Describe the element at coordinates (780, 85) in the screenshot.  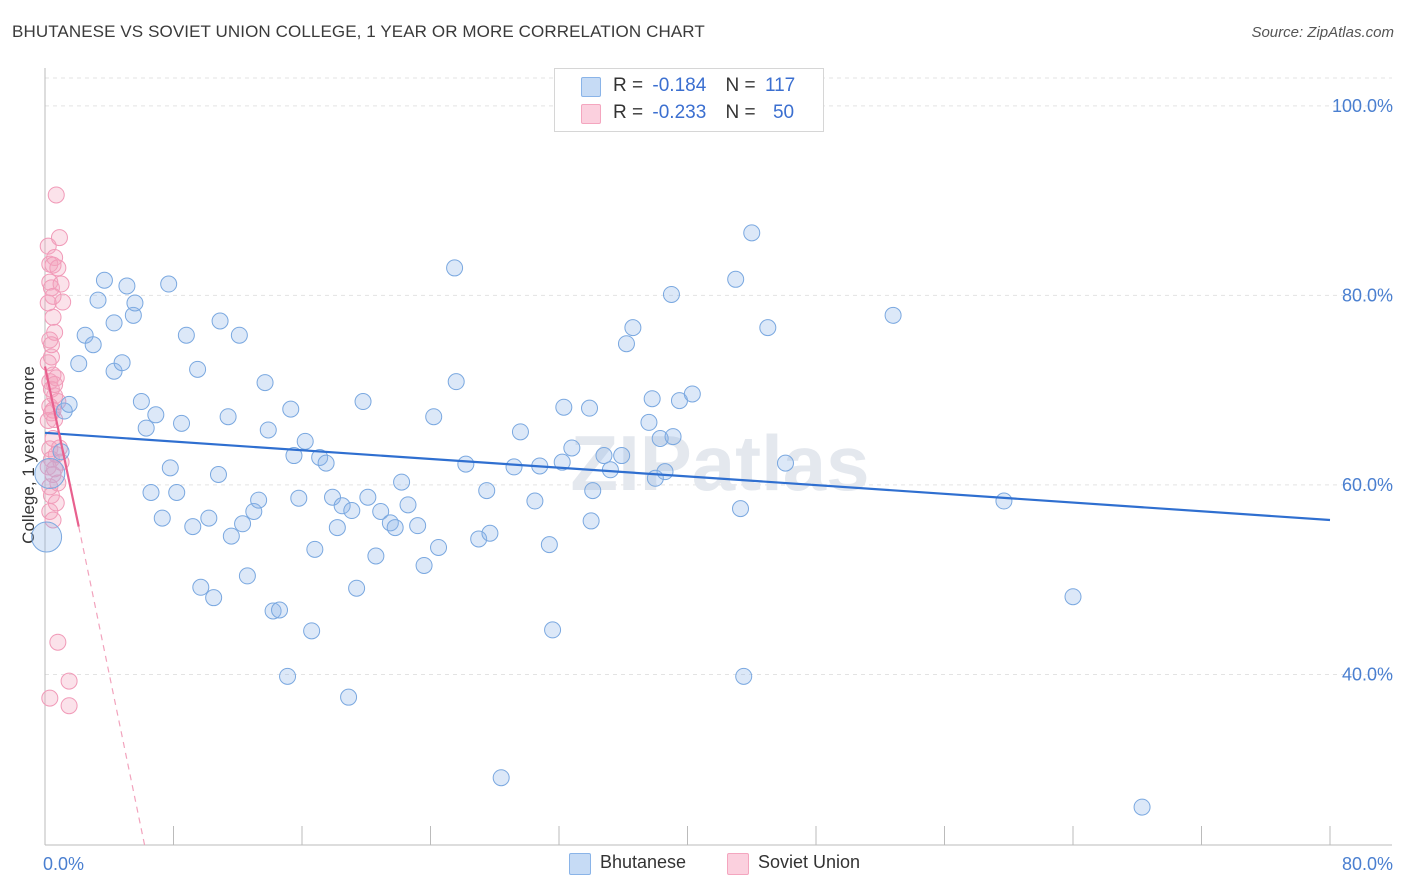
I see `legend-n-value: 117` at that location.